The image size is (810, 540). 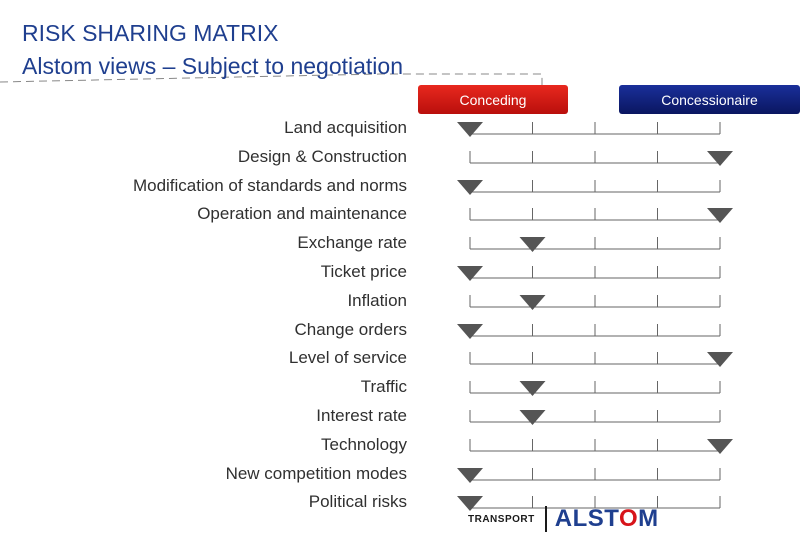 What do you see at coordinates (377, 300) in the screenshot?
I see `risk-label: Inflation` at bounding box center [377, 300].